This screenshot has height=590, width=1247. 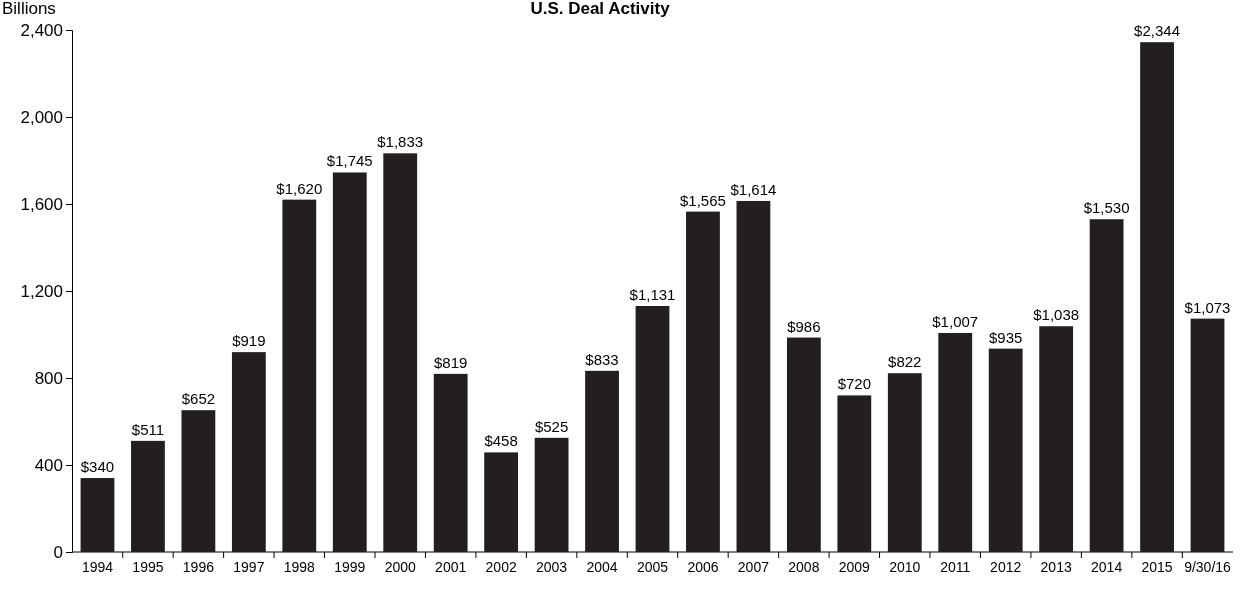 What do you see at coordinates (400, 566) in the screenshot?
I see `x-tick-label: 2000` at bounding box center [400, 566].